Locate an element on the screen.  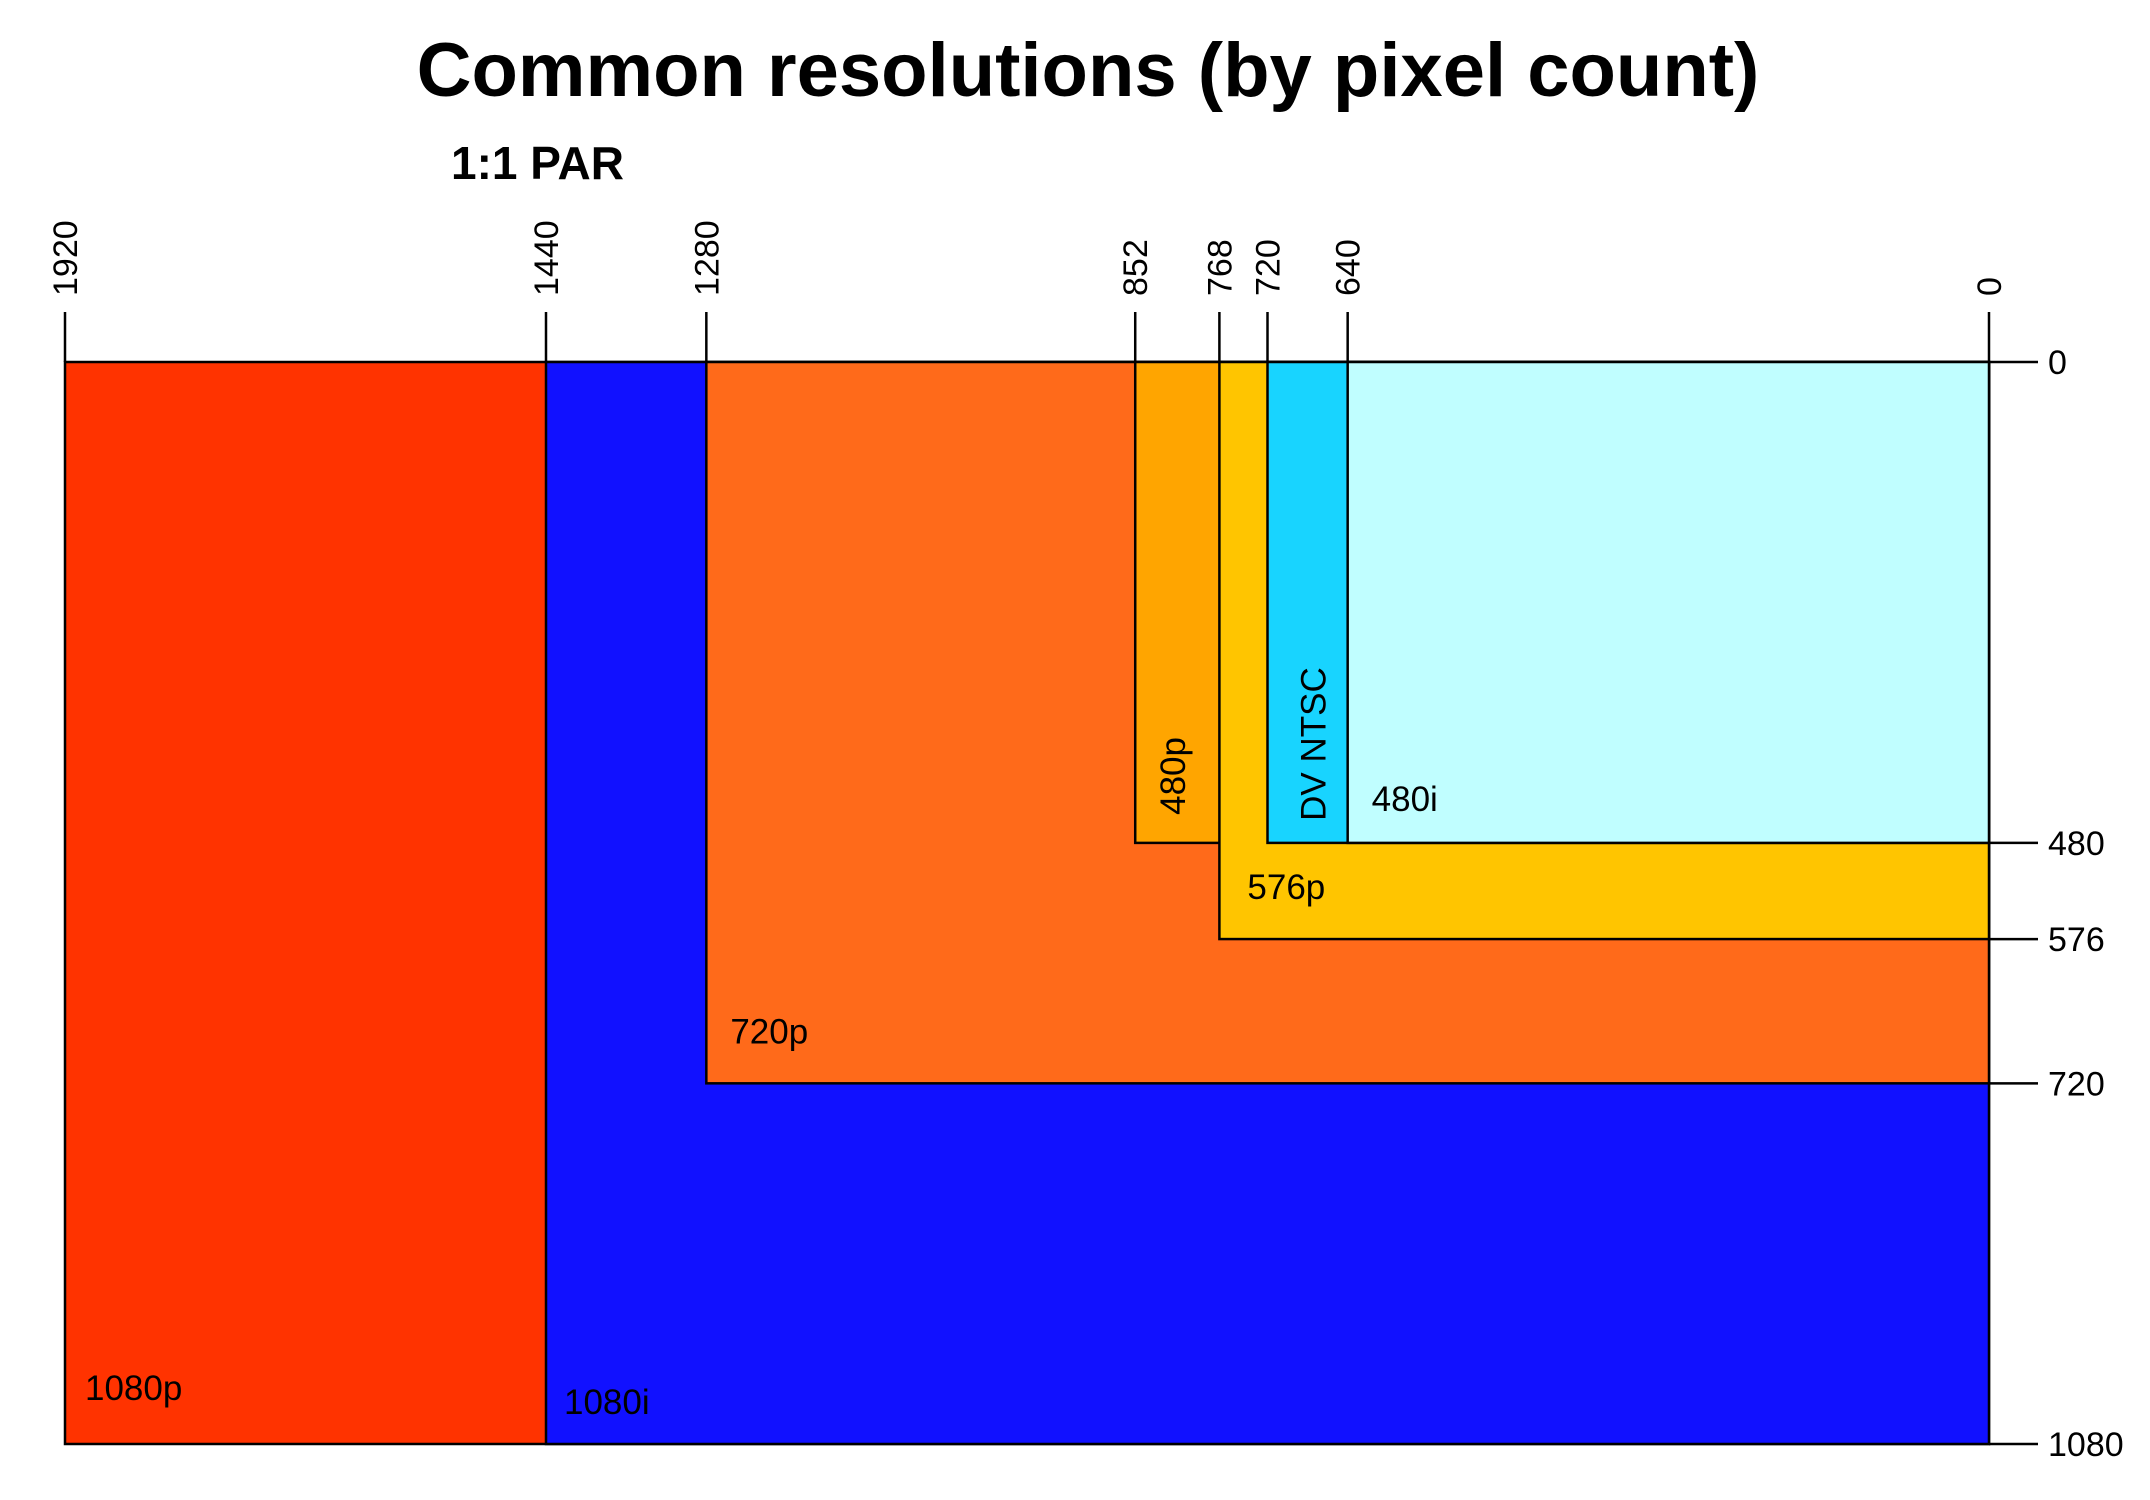
region-label-dv-ntsc: DV NTSC is located at coordinates (1314, 744).